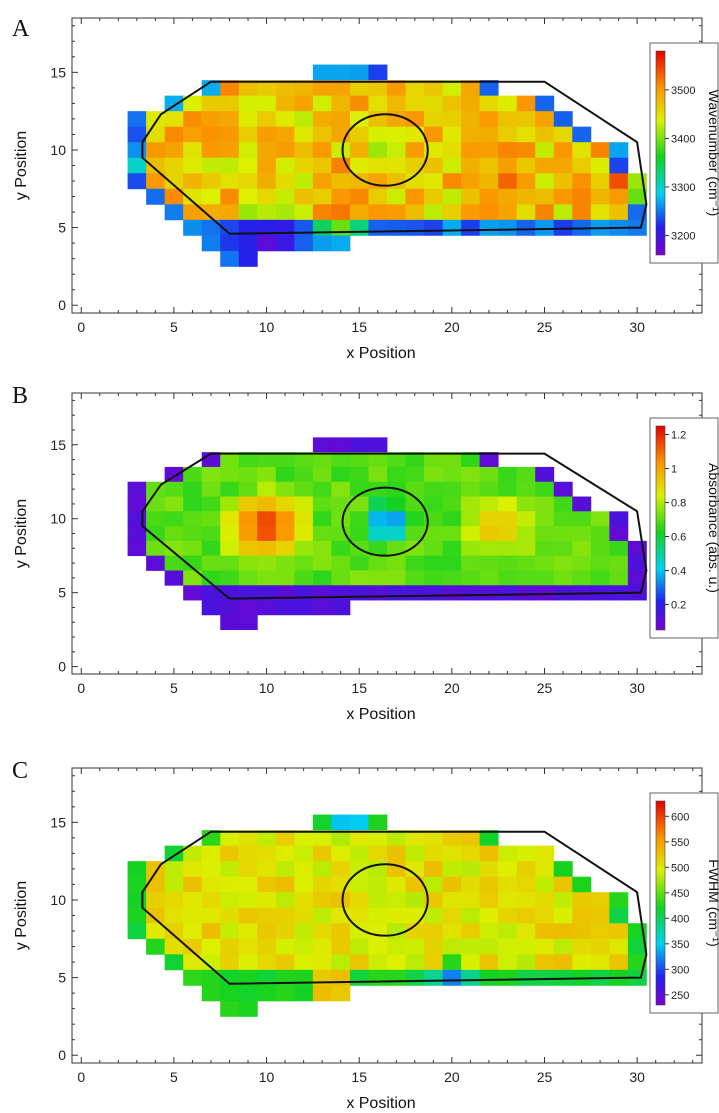  Describe the element at coordinates (21, 29) in the screenshot. I see `panel-letter: A` at that location.